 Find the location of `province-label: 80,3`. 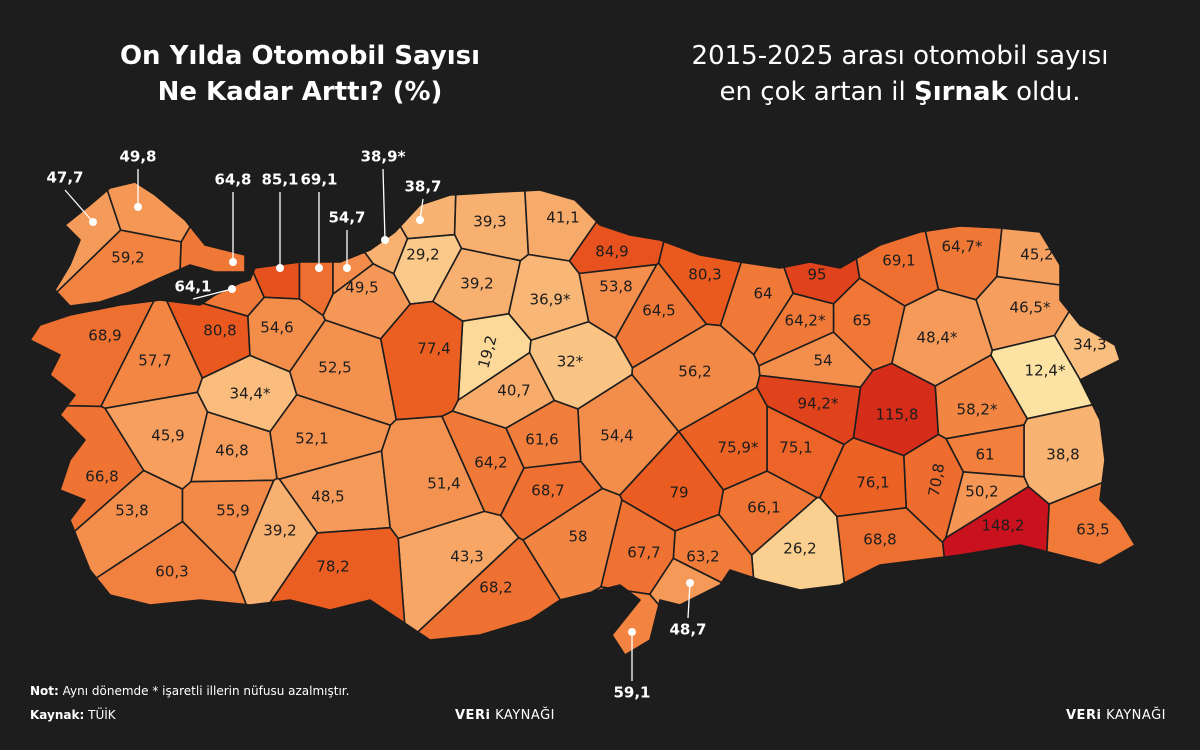

province-label: 80,3 is located at coordinates (704, 275).